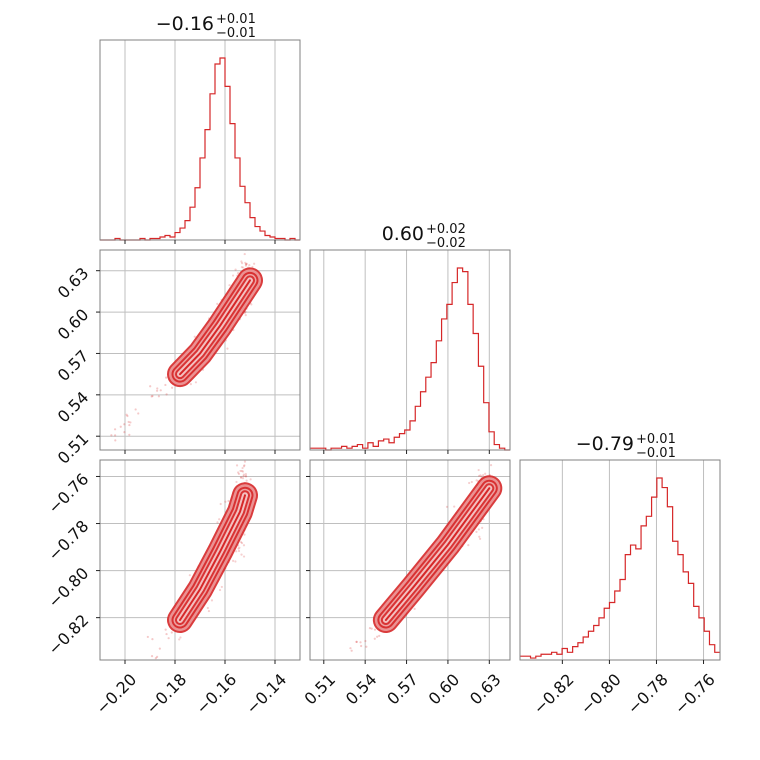  I want to click on y-tick-label-1-2: 0.57, so click(73, 365).